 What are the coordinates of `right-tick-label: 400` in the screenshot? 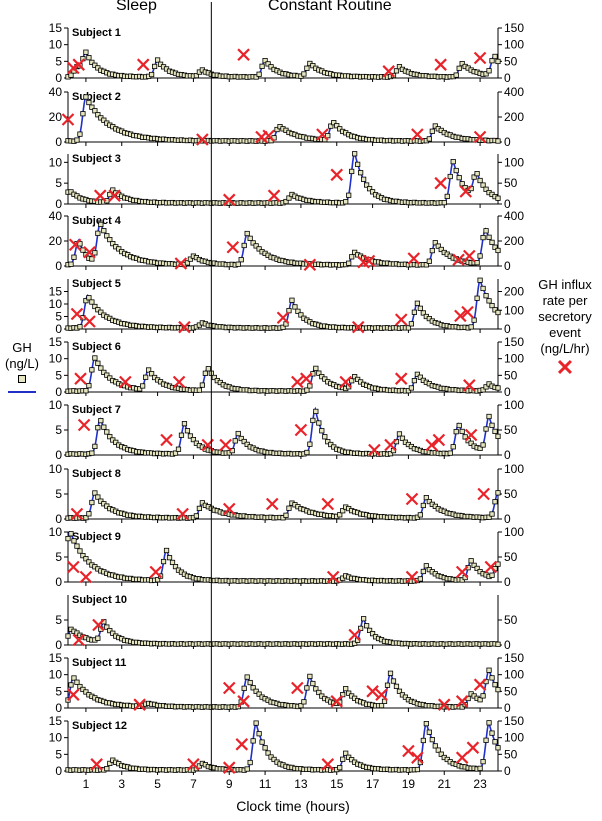 It's located at (514, 92).